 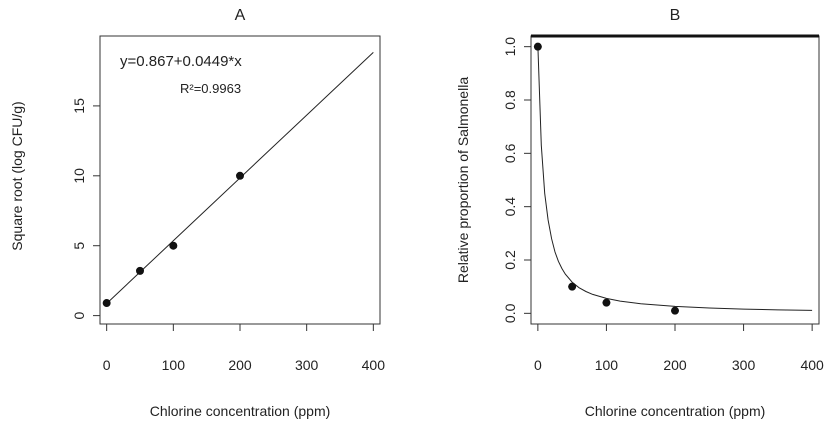 I want to click on y-tick-label: 0.0, so click(x=510, y=313).